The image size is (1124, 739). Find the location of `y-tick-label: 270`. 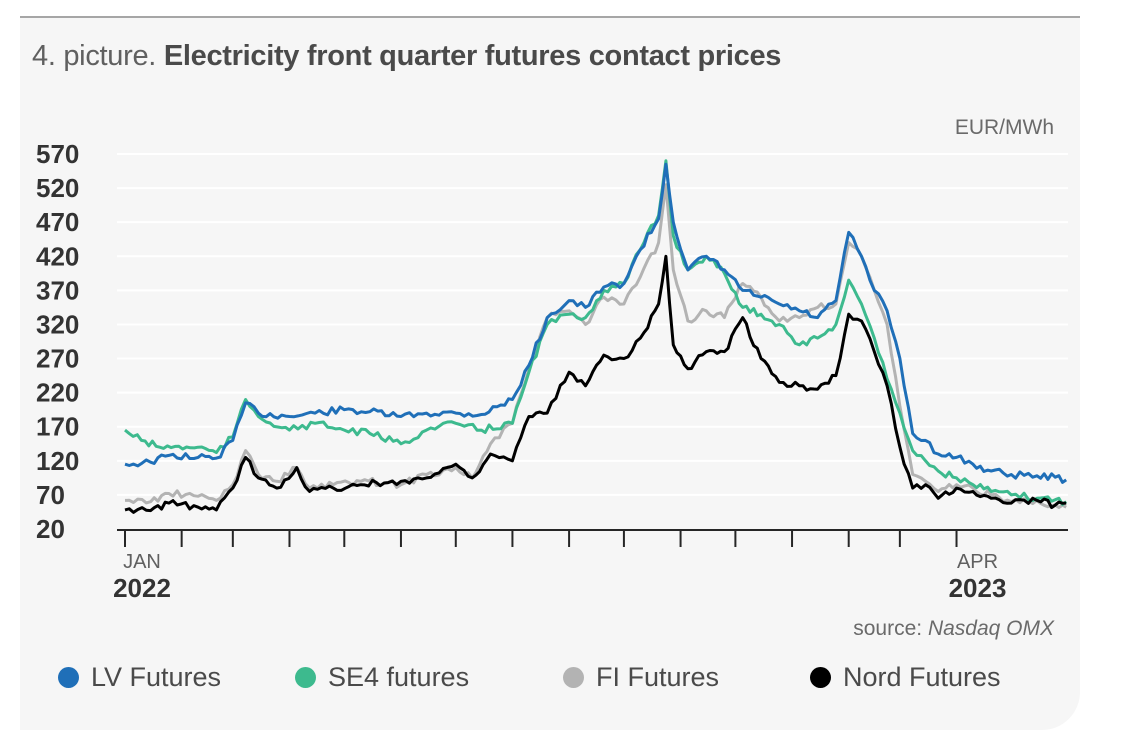

y-tick-label: 270 is located at coordinates (57, 359).